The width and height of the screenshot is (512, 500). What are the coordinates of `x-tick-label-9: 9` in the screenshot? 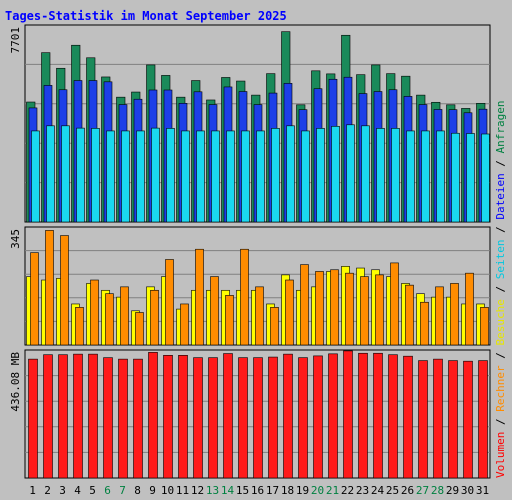 It's located at (152, 490).